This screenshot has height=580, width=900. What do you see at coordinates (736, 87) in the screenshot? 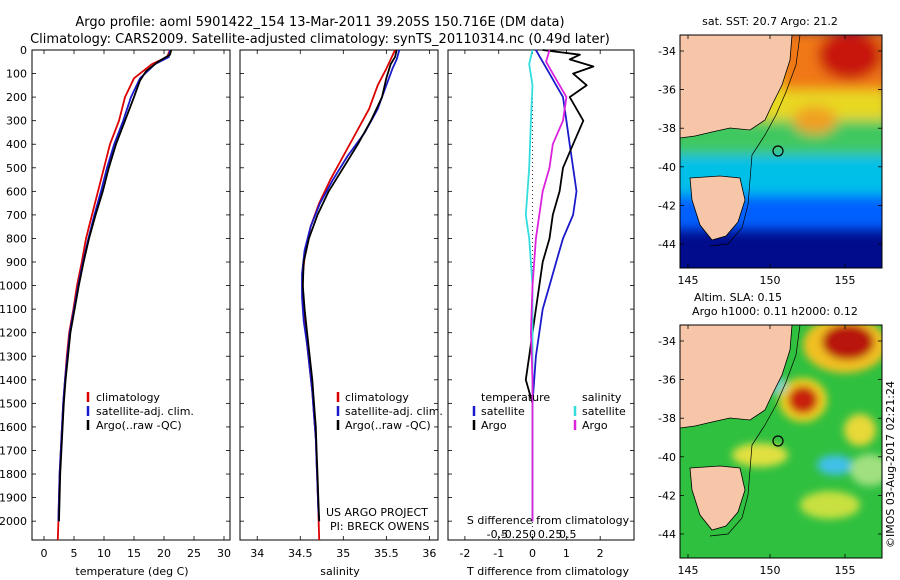
I see `sst-coast-mainland` at bounding box center [736, 87].